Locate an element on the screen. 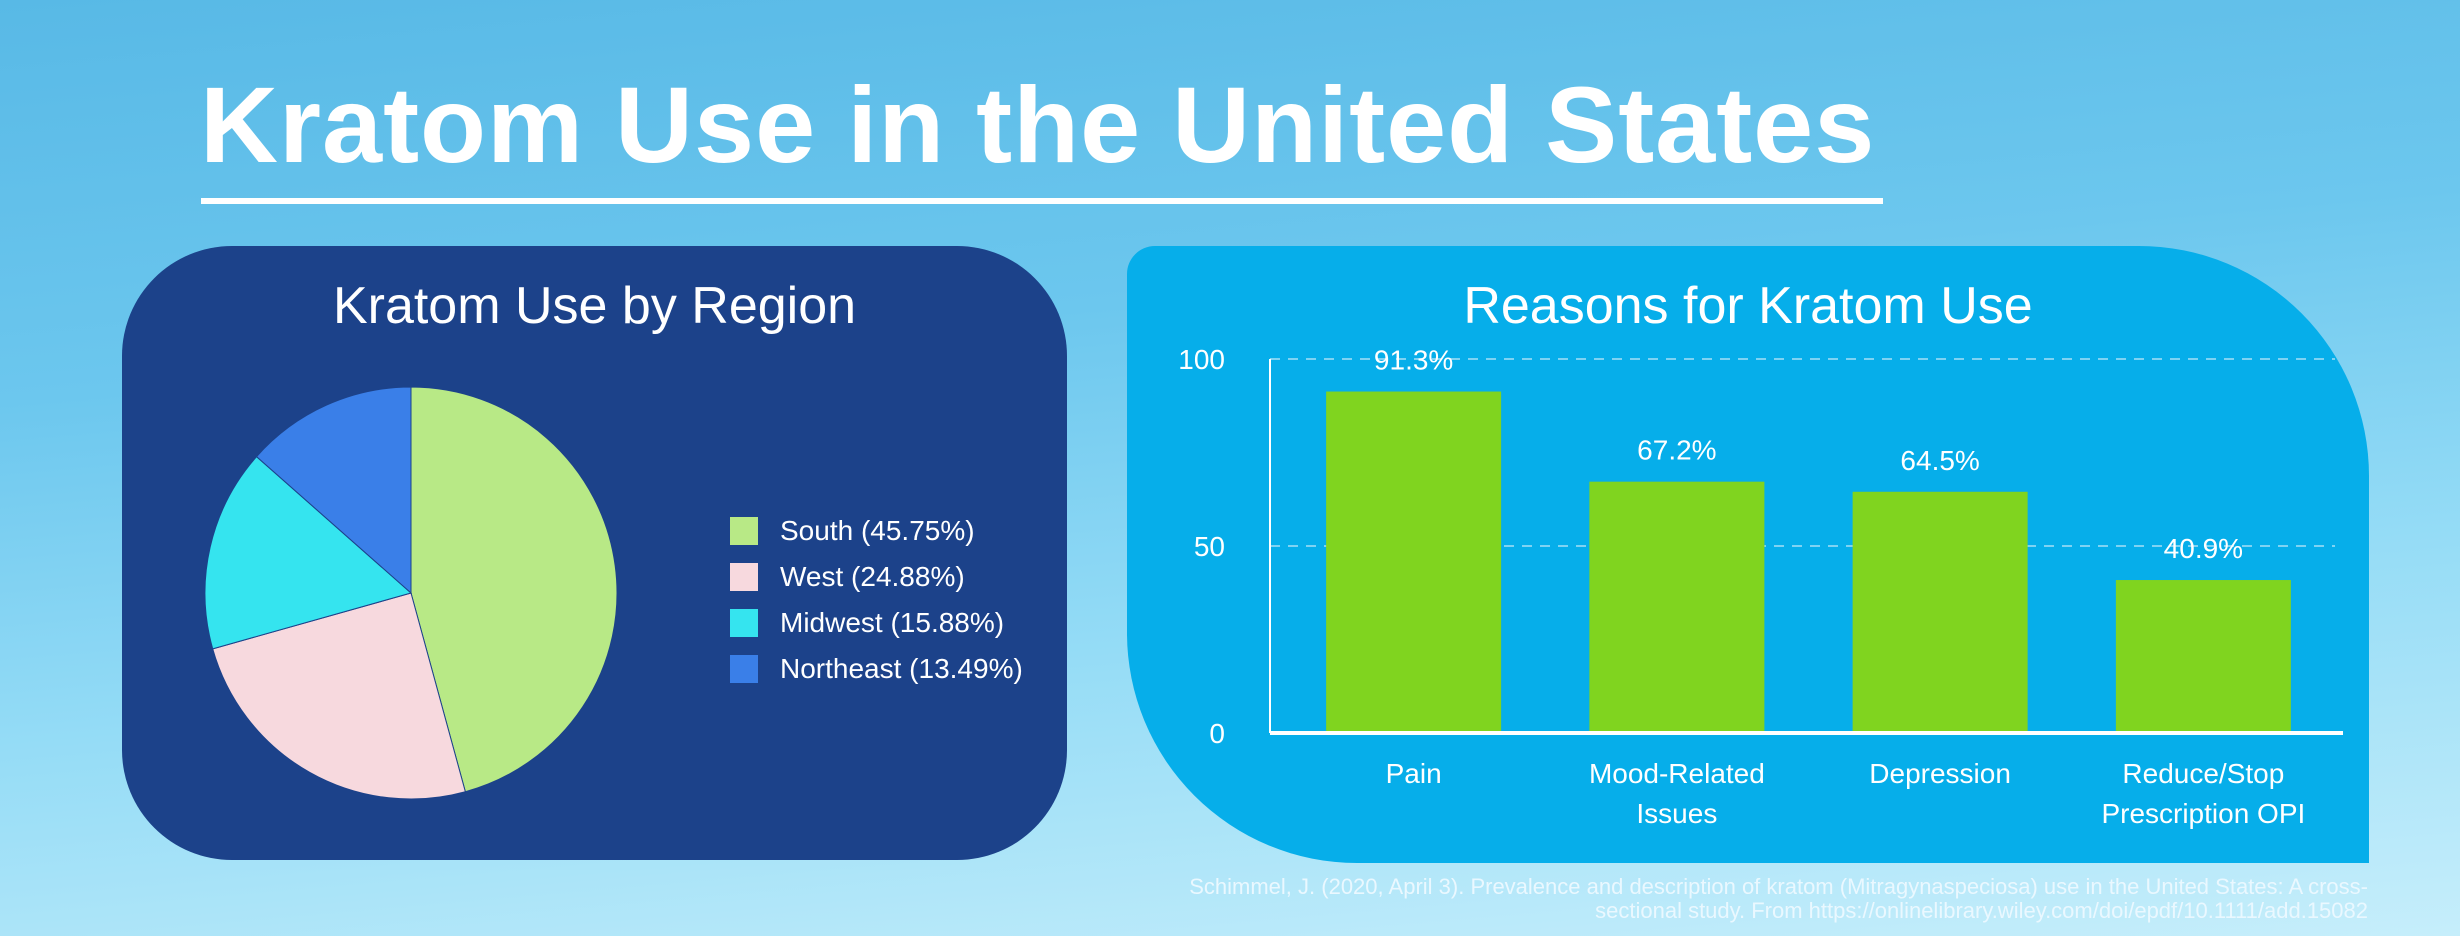 The width and height of the screenshot is (2460, 936). legend-item: South (45.75%) is located at coordinates (876, 531).